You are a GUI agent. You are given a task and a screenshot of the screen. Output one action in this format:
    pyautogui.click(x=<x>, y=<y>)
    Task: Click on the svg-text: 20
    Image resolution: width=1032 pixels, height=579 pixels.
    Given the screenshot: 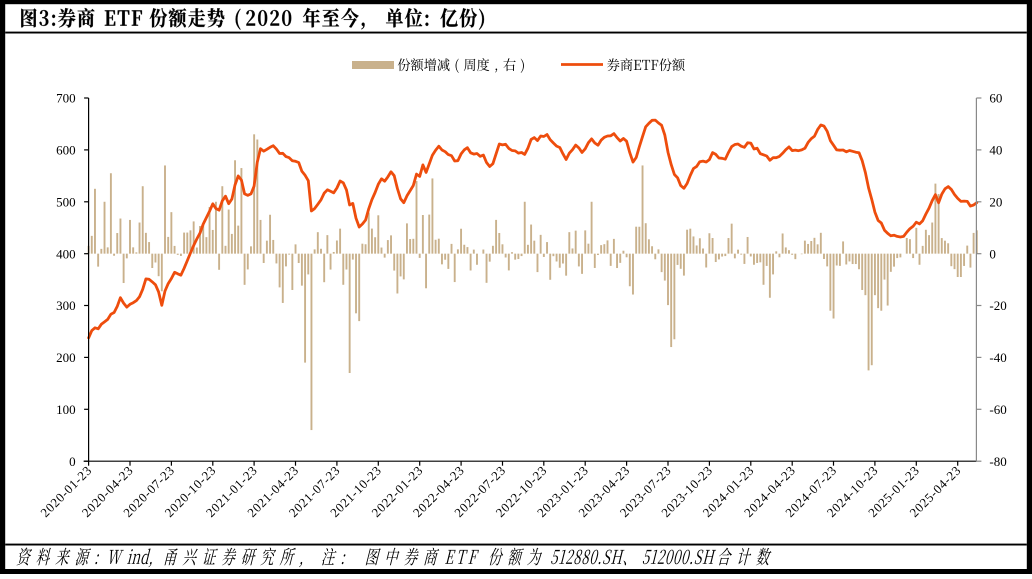 What is the action you would take?
    pyautogui.click(x=995, y=201)
    